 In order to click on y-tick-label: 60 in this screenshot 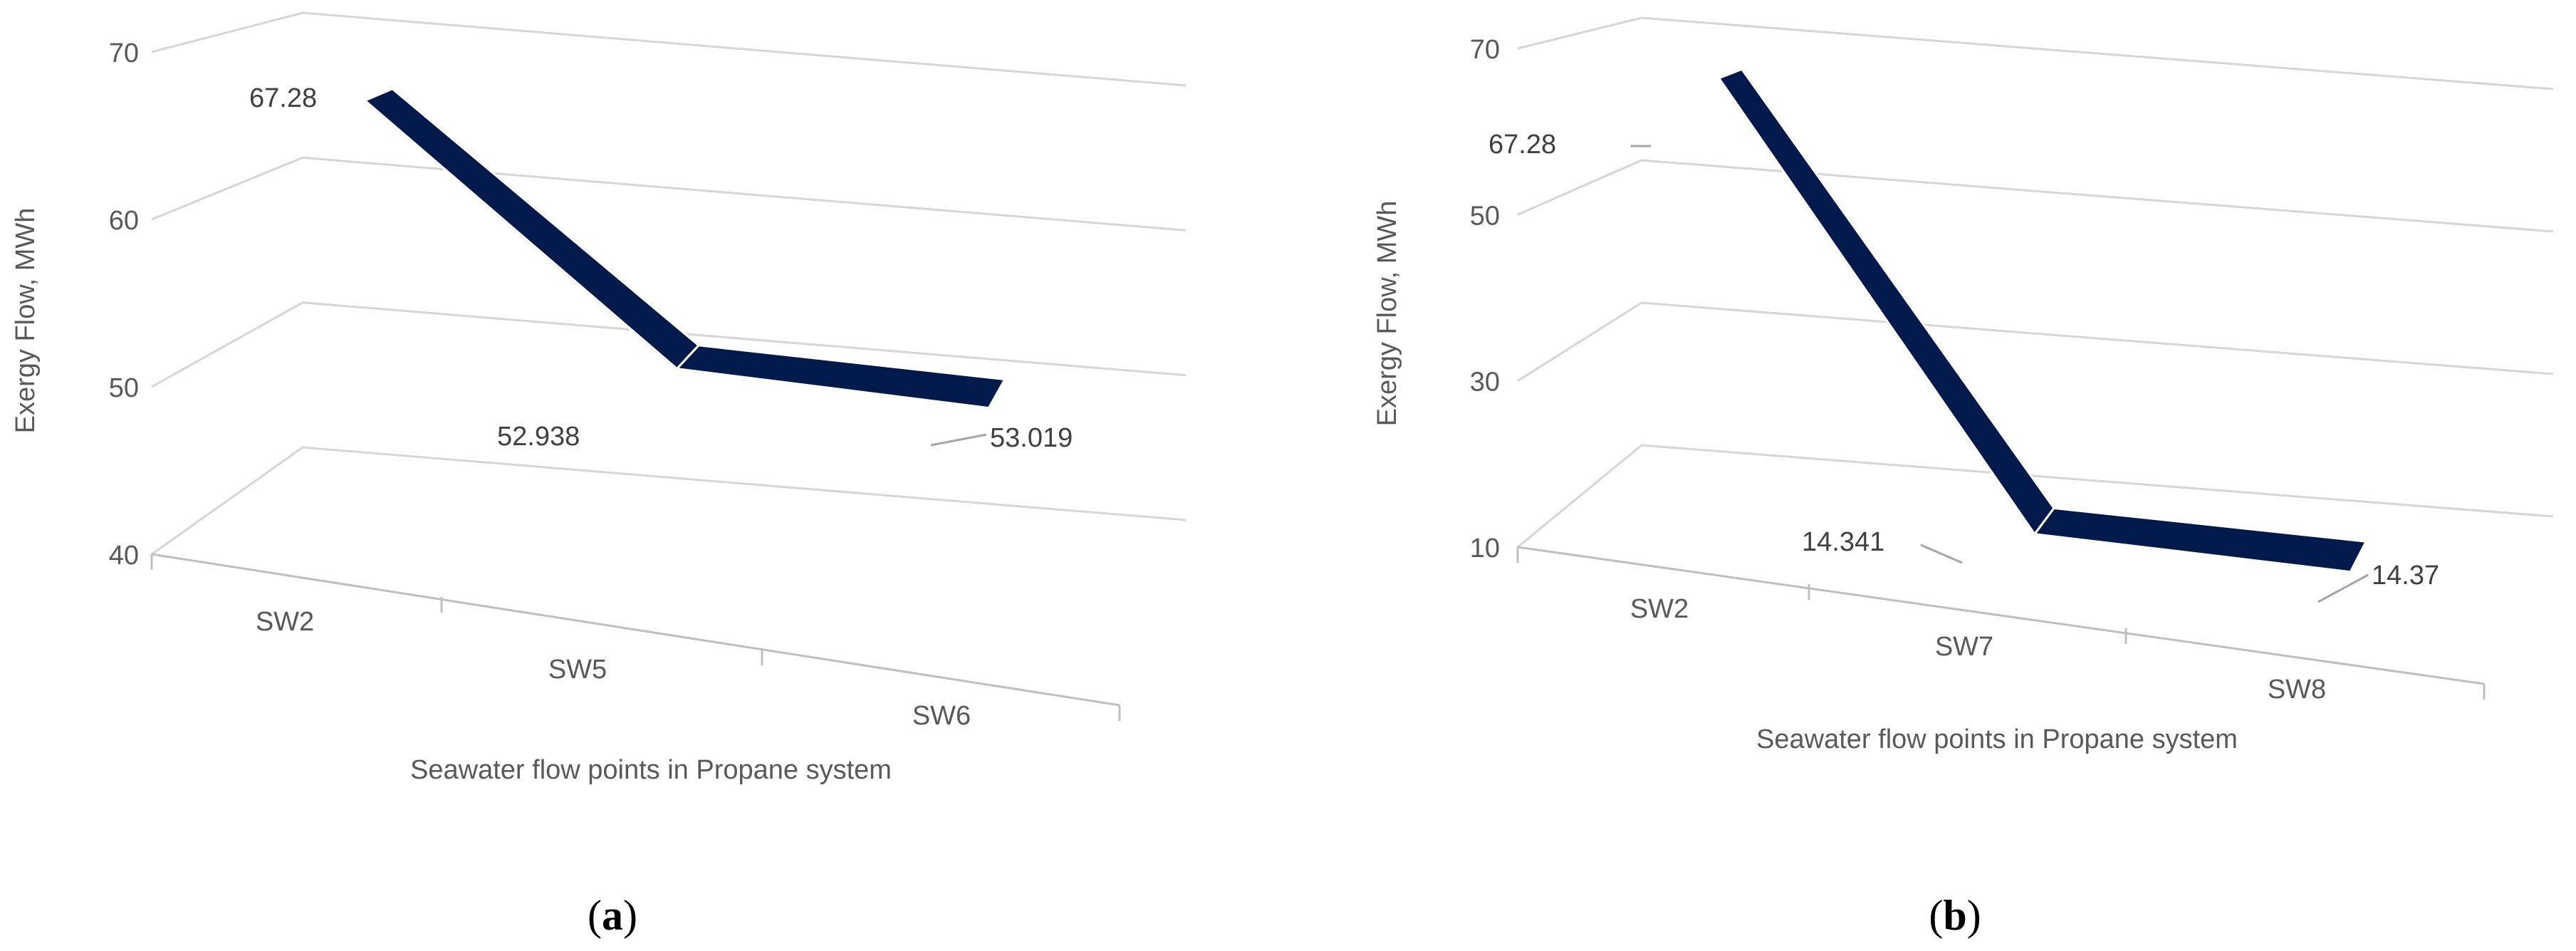, I will do `click(124, 221)`.